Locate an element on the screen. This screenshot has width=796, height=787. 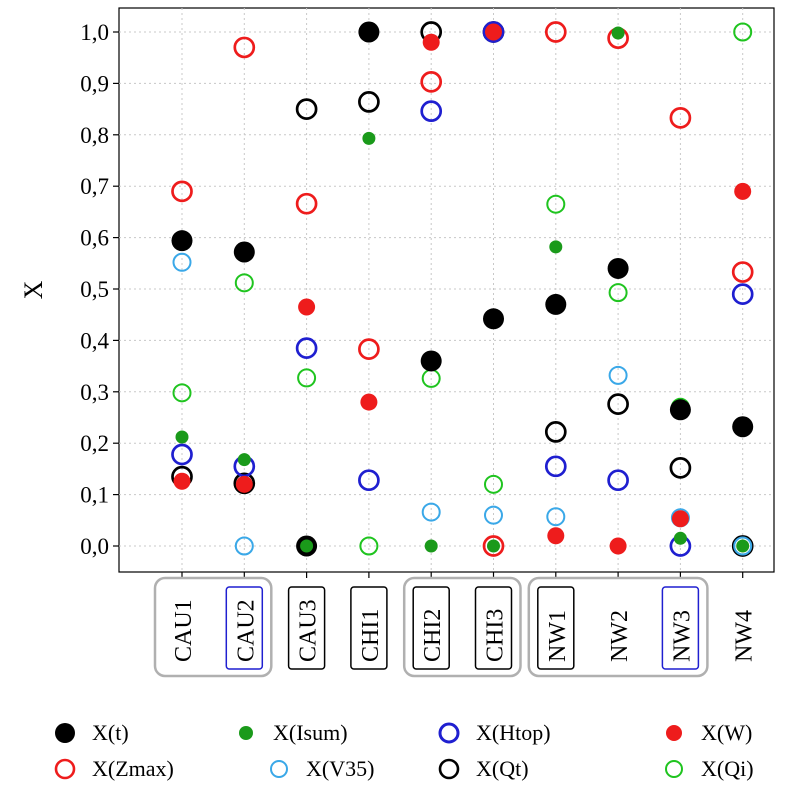
x-tick-label: CAU1 is located at coordinates (184, 630).